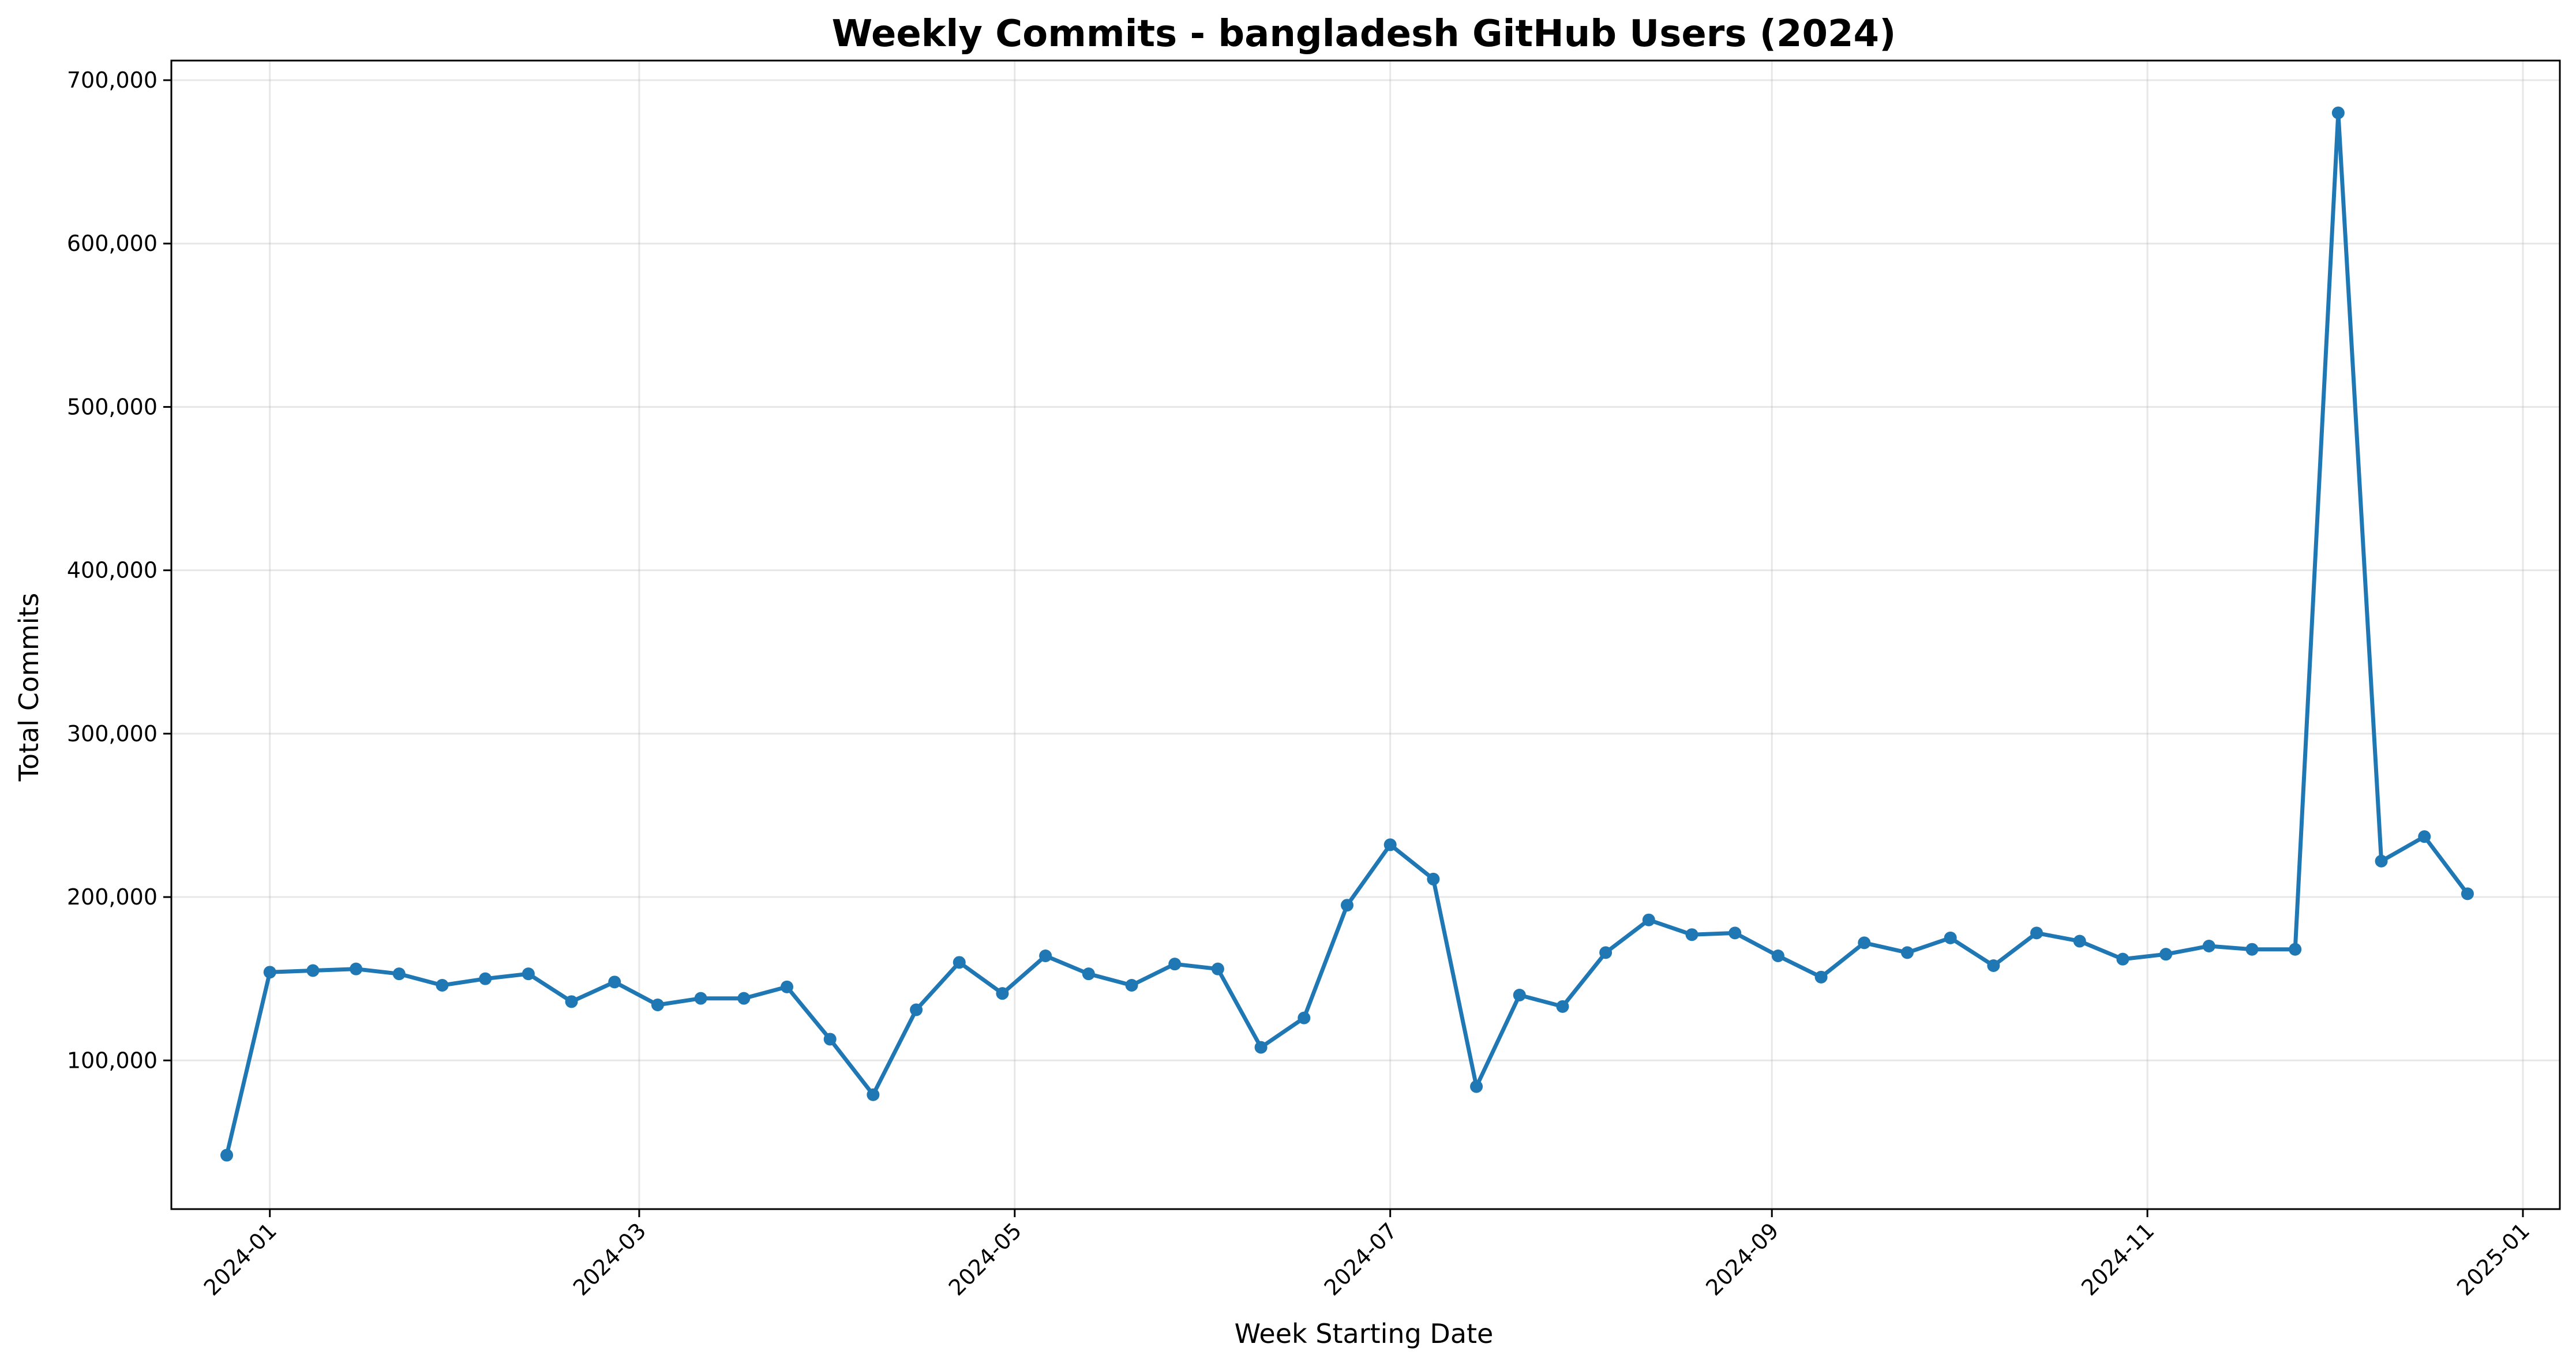  What do you see at coordinates (112, 570) in the screenshot?
I see `y-tick-label: 400,000` at bounding box center [112, 570].